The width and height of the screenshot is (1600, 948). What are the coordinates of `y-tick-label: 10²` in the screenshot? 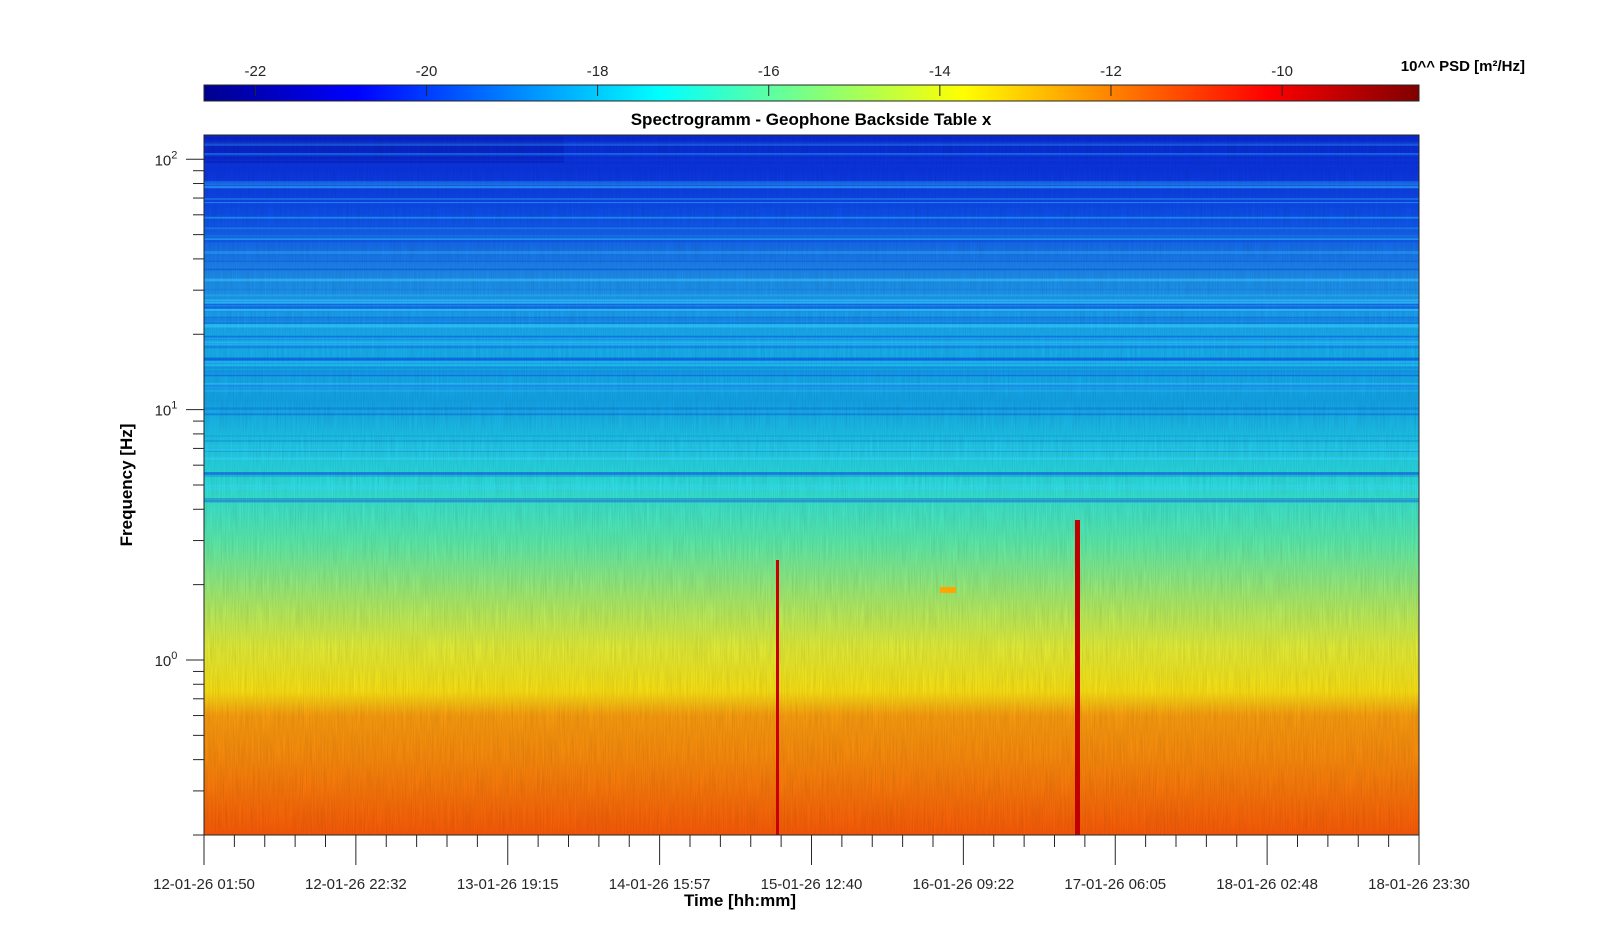 It's located at (166, 159).